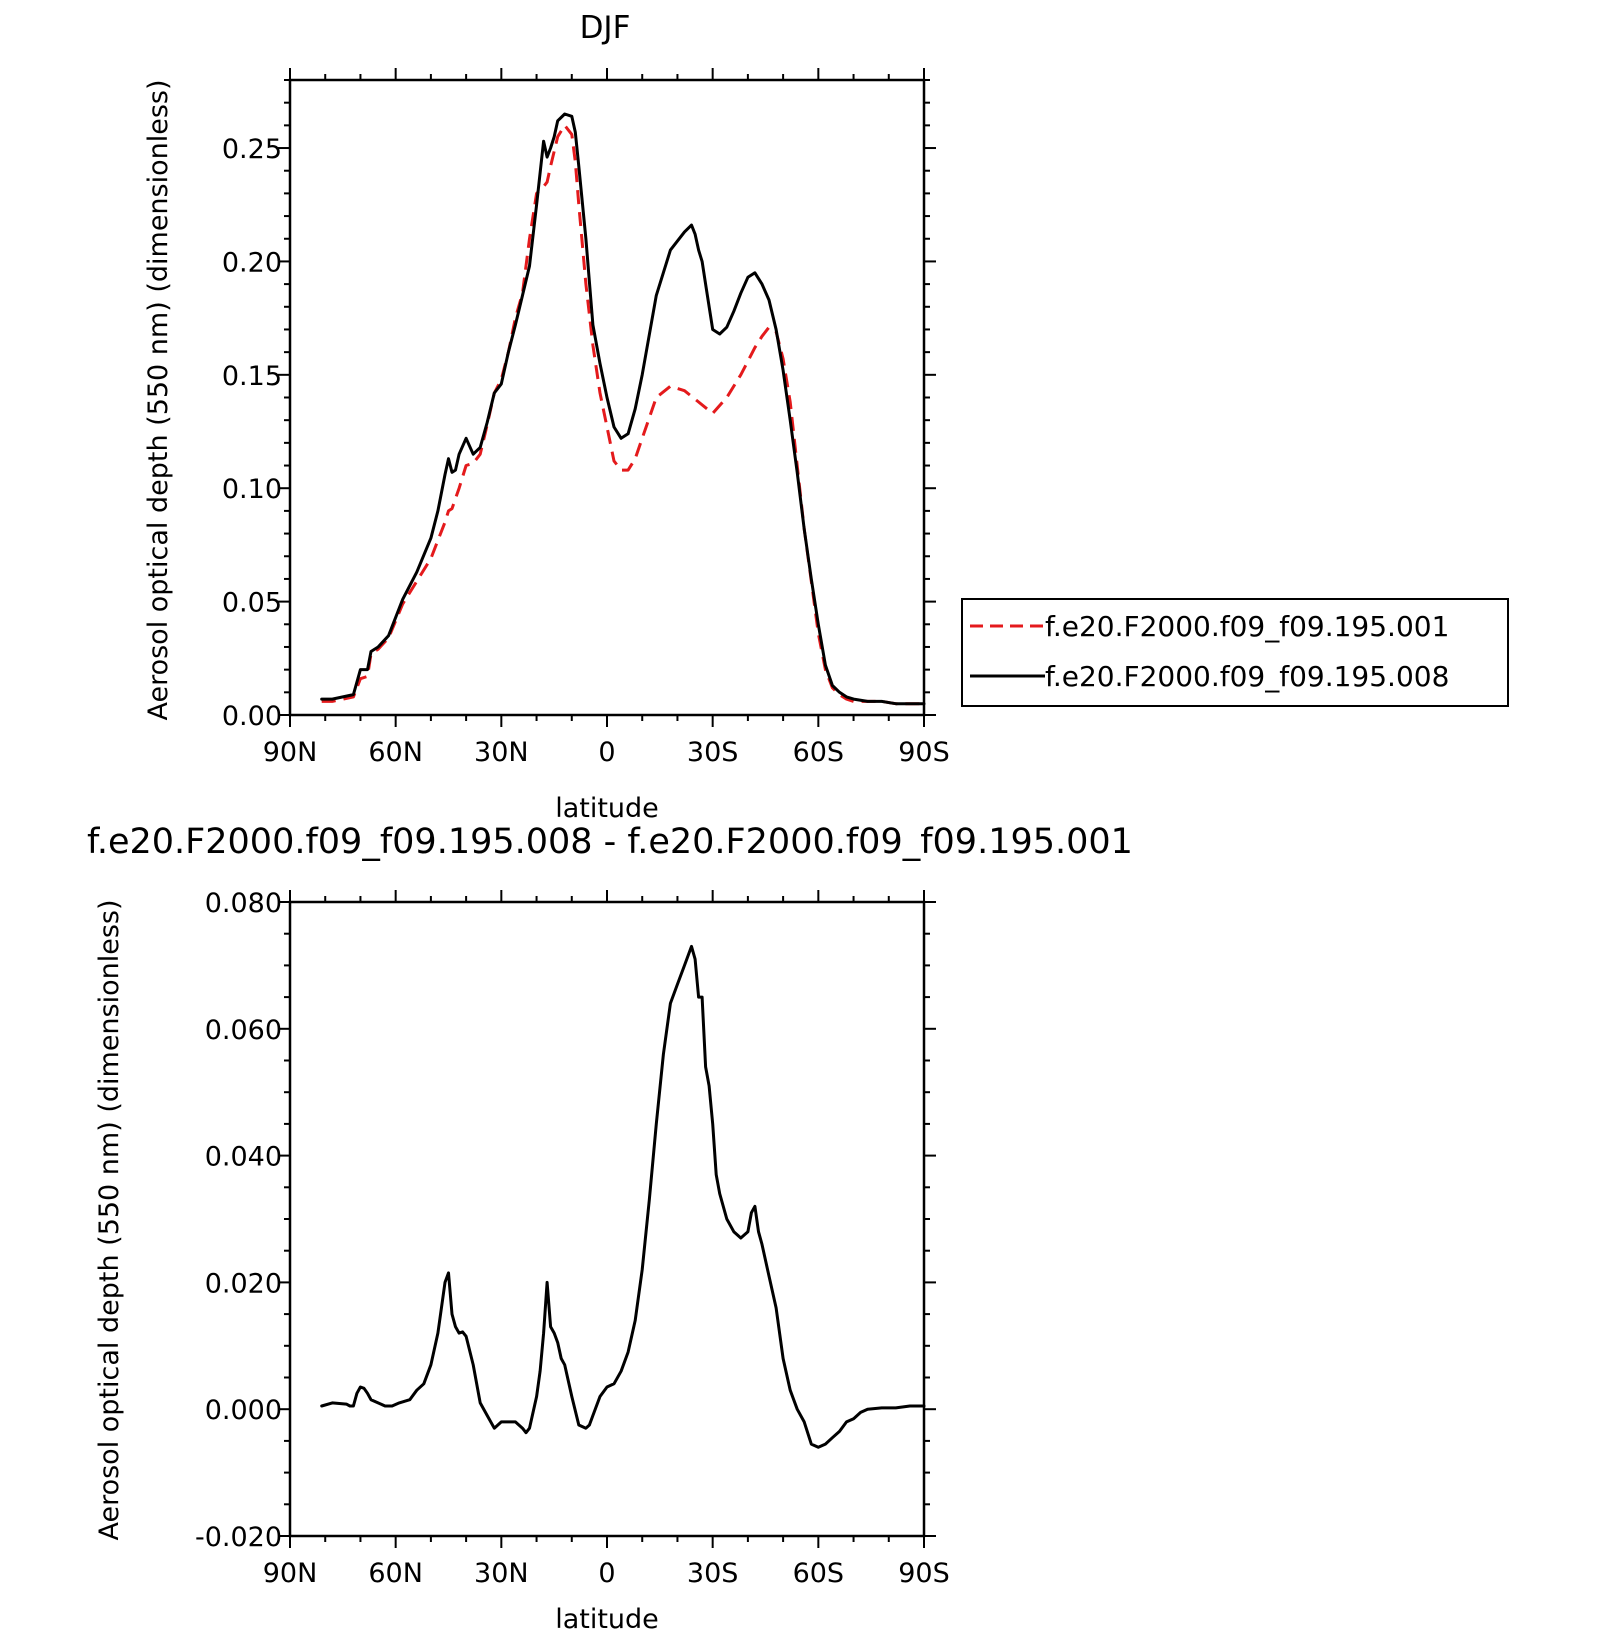 Image resolution: width=1602 pixels, height=1635 pixels. I want to click on y-tick-label: -0.020, so click(238, 1537).